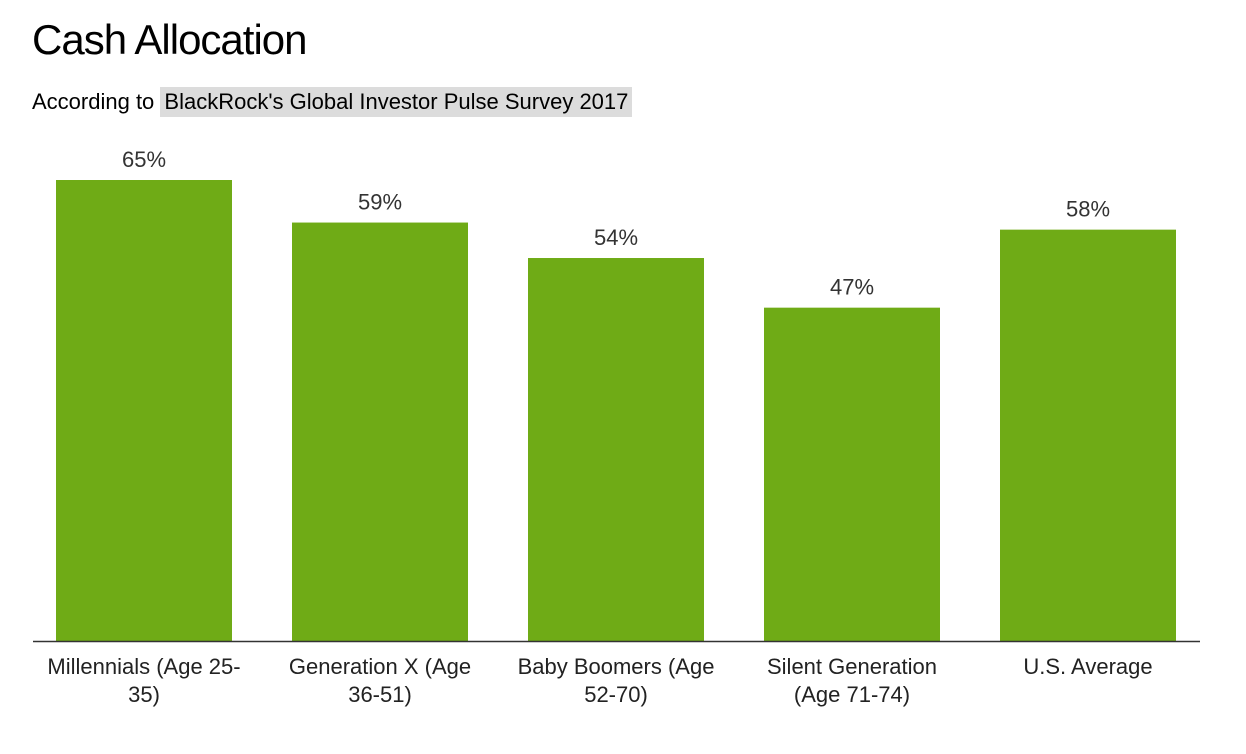 This screenshot has height=754, width=1246. I want to click on category-label: Baby Boomers (Age 52-70), so click(616, 680).